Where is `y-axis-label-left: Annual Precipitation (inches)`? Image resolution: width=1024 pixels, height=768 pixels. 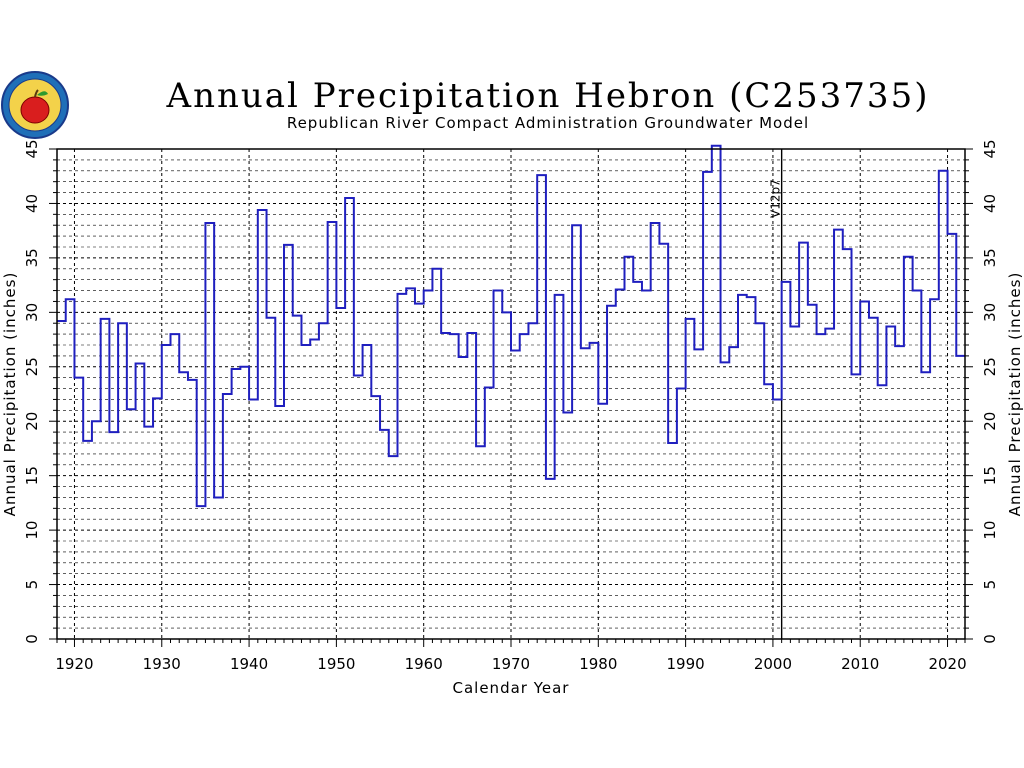
y-axis-label-left: Annual Precipitation (inches) is located at coordinates (10, 394).